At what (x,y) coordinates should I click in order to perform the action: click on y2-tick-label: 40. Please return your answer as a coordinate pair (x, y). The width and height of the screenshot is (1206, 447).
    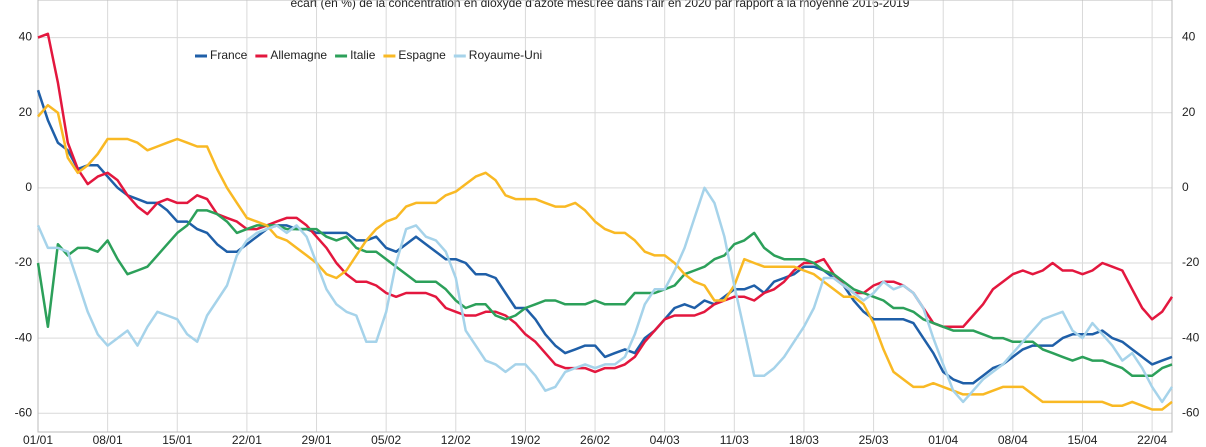
    Looking at the image, I should click on (1189, 37).